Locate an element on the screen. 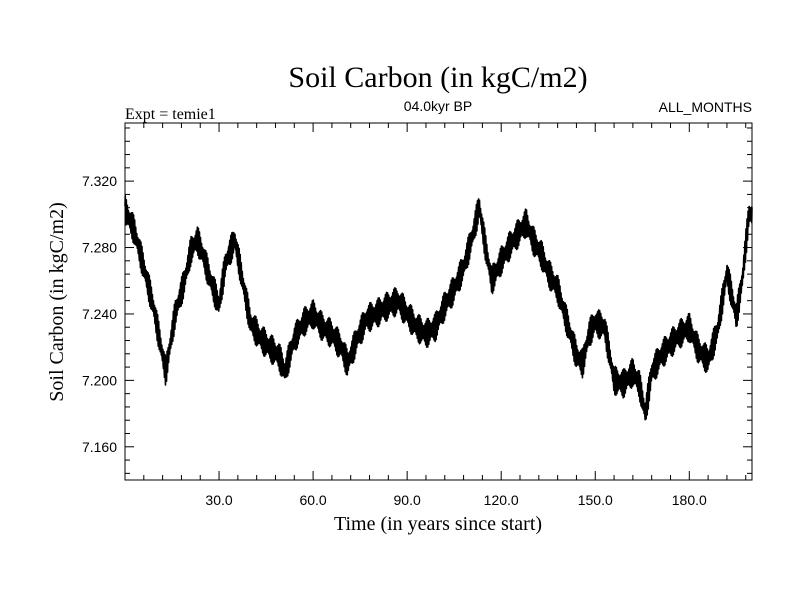  x-tick-label: 90.0 is located at coordinates (407, 500).